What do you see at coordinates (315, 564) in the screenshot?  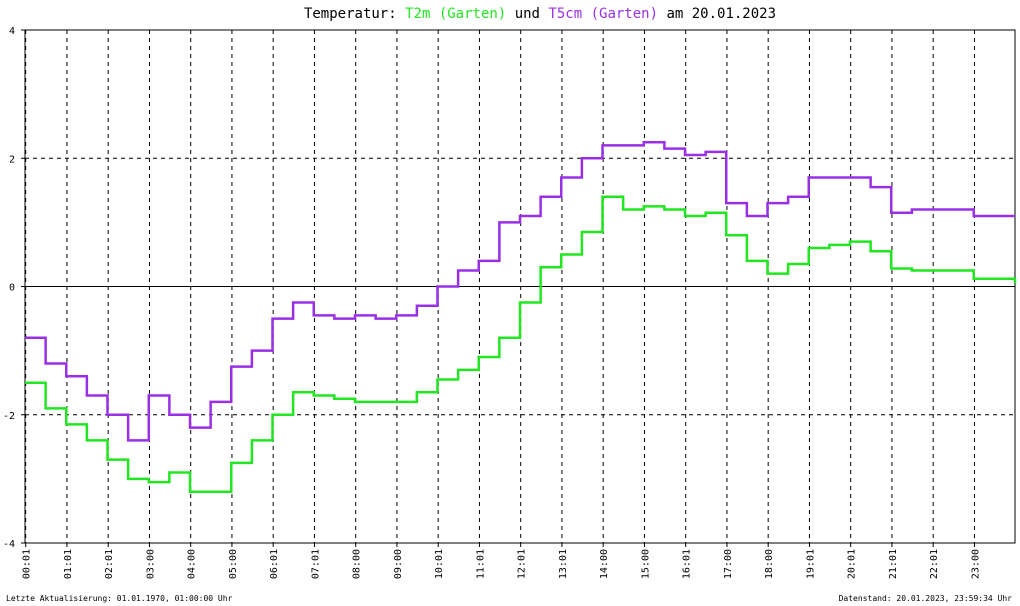 I see `x-tick-label: 07:01` at bounding box center [315, 564].